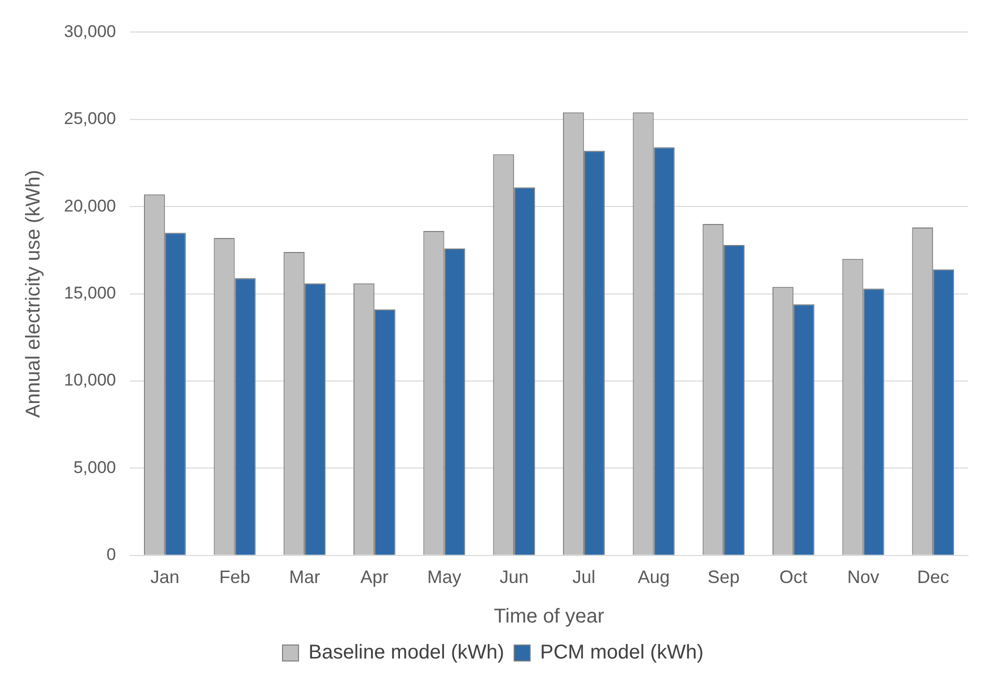  What do you see at coordinates (111, 554) in the screenshot?
I see `y-tick-label: 0` at bounding box center [111, 554].